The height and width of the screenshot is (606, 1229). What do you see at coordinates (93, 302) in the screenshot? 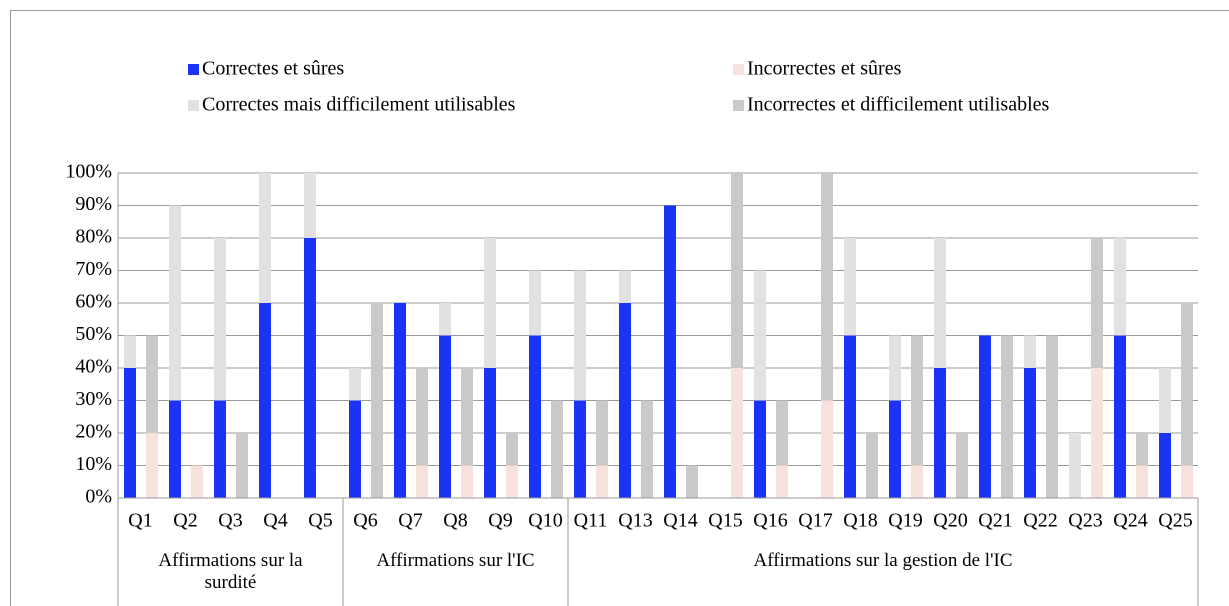
I see `y-tick-label: 60%` at bounding box center [93, 302].